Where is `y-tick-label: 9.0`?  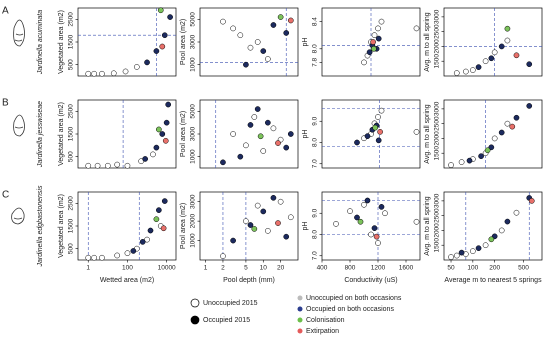 y-tick-label: 9.0 is located at coordinates (315, 212).